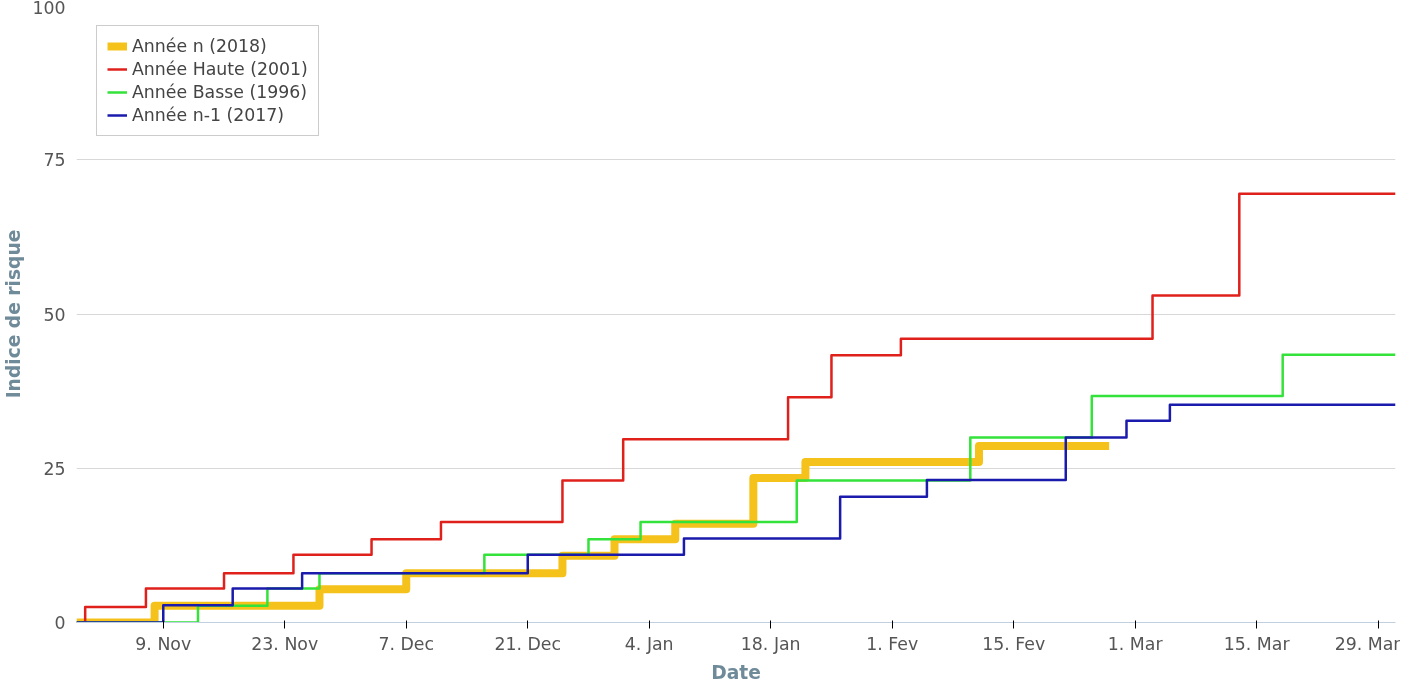 This screenshot has width=1411, height=692. Describe the element at coordinates (199, 46) in the screenshot. I see `legend-label: Année n (2018)` at that location.